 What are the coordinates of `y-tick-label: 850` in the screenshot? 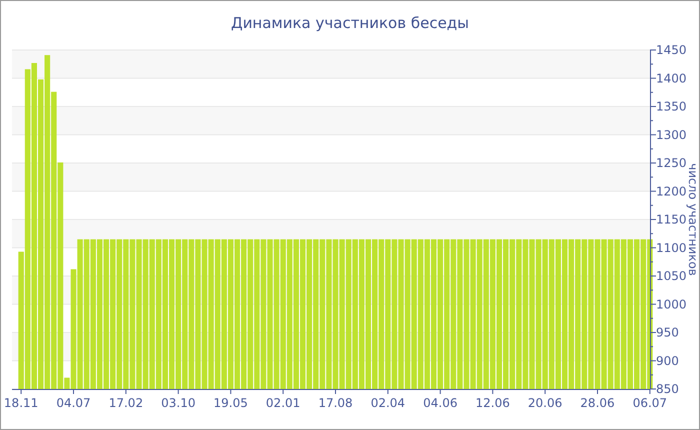 It's located at (667, 389).